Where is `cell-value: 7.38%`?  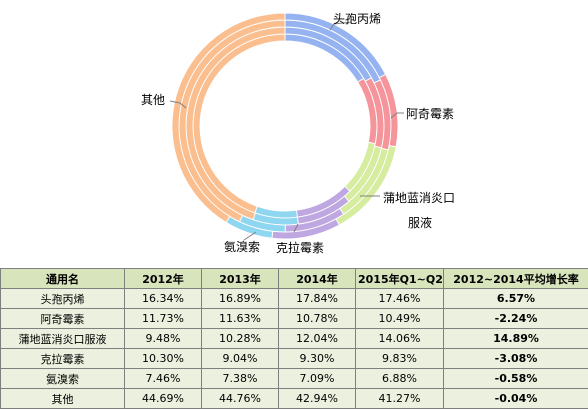 cell-value: 7.38% is located at coordinates (240, 378).